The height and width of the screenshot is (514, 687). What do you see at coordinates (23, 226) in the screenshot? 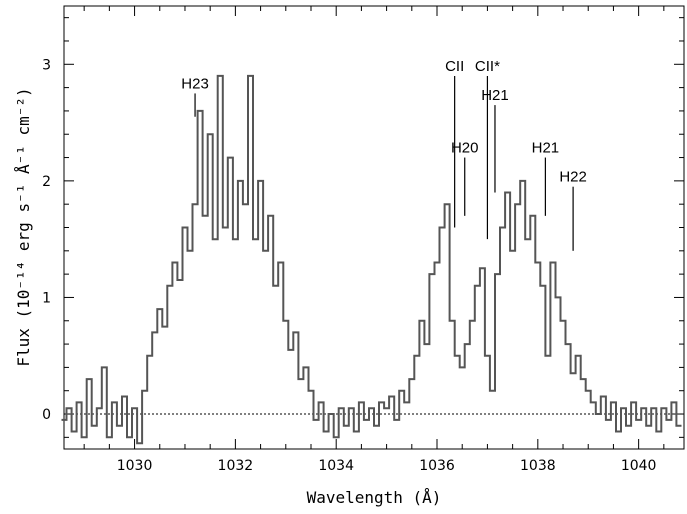
I see `y-axis-label: Flux (10⁻¹⁴ erg s⁻¹ Å⁻¹ cm⁻²)` at bounding box center [23, 226].